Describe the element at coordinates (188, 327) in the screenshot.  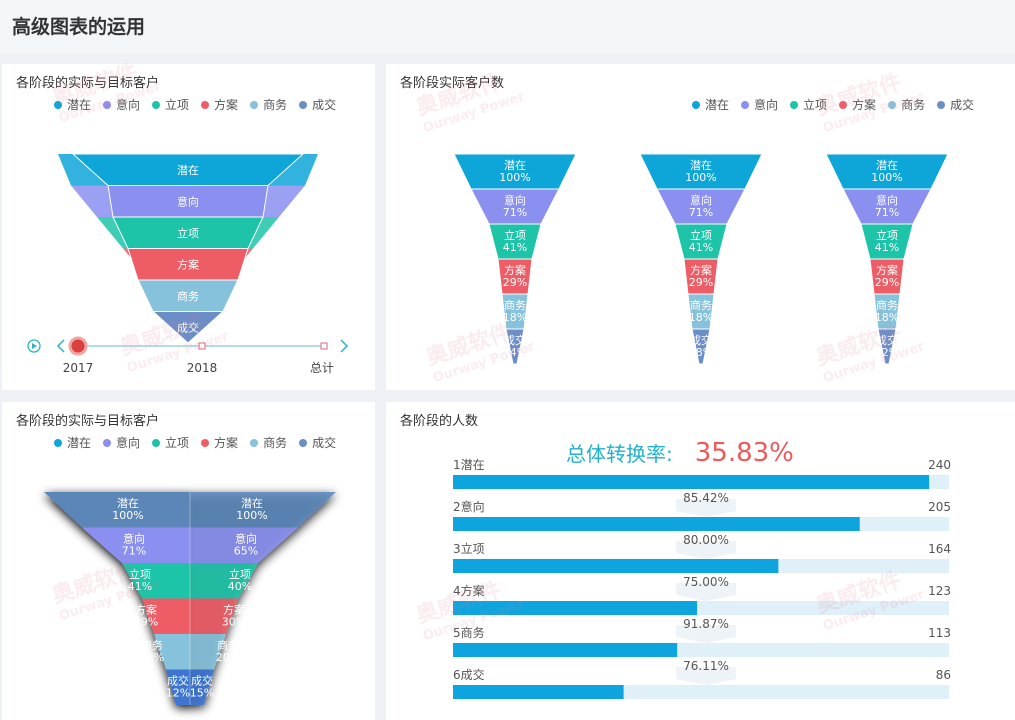
I see `funnel1-actual-segment` at that location.